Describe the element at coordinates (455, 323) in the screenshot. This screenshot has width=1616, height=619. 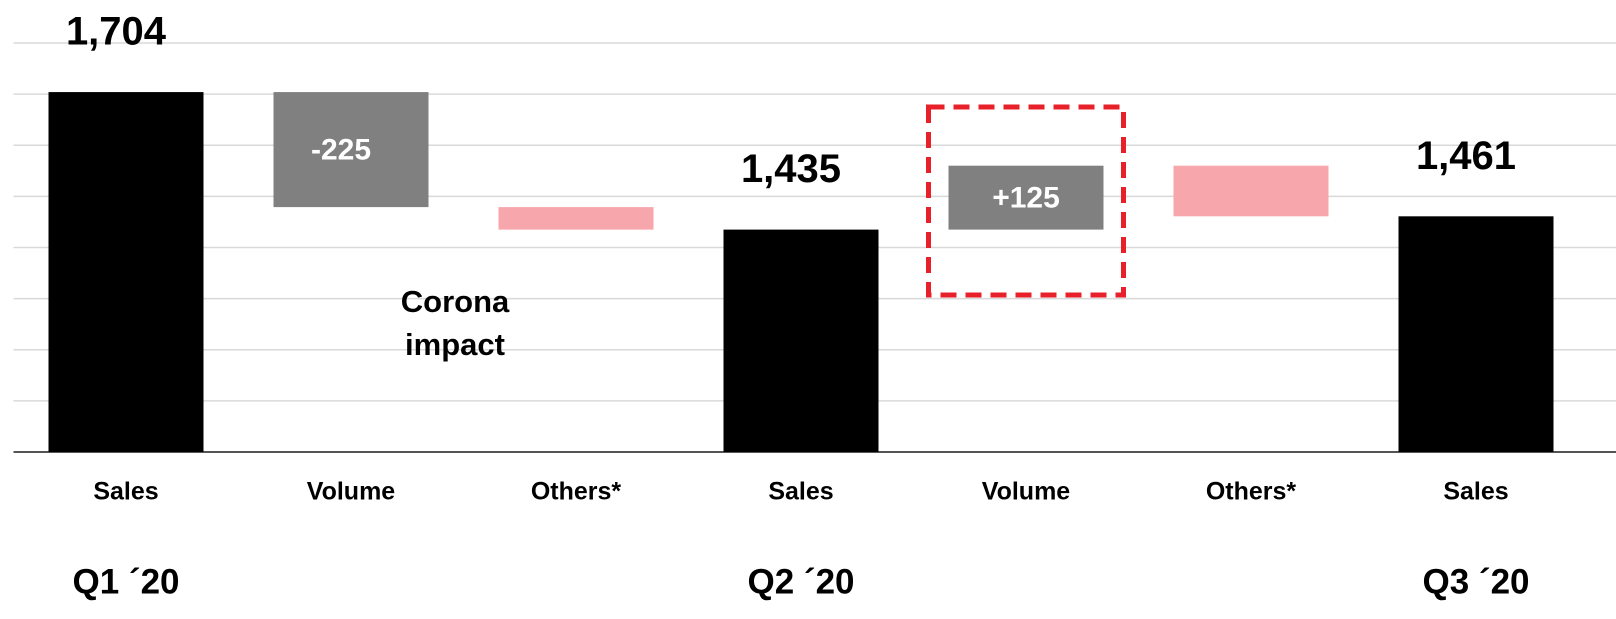
I see `annotation: Corona impact` at that location.